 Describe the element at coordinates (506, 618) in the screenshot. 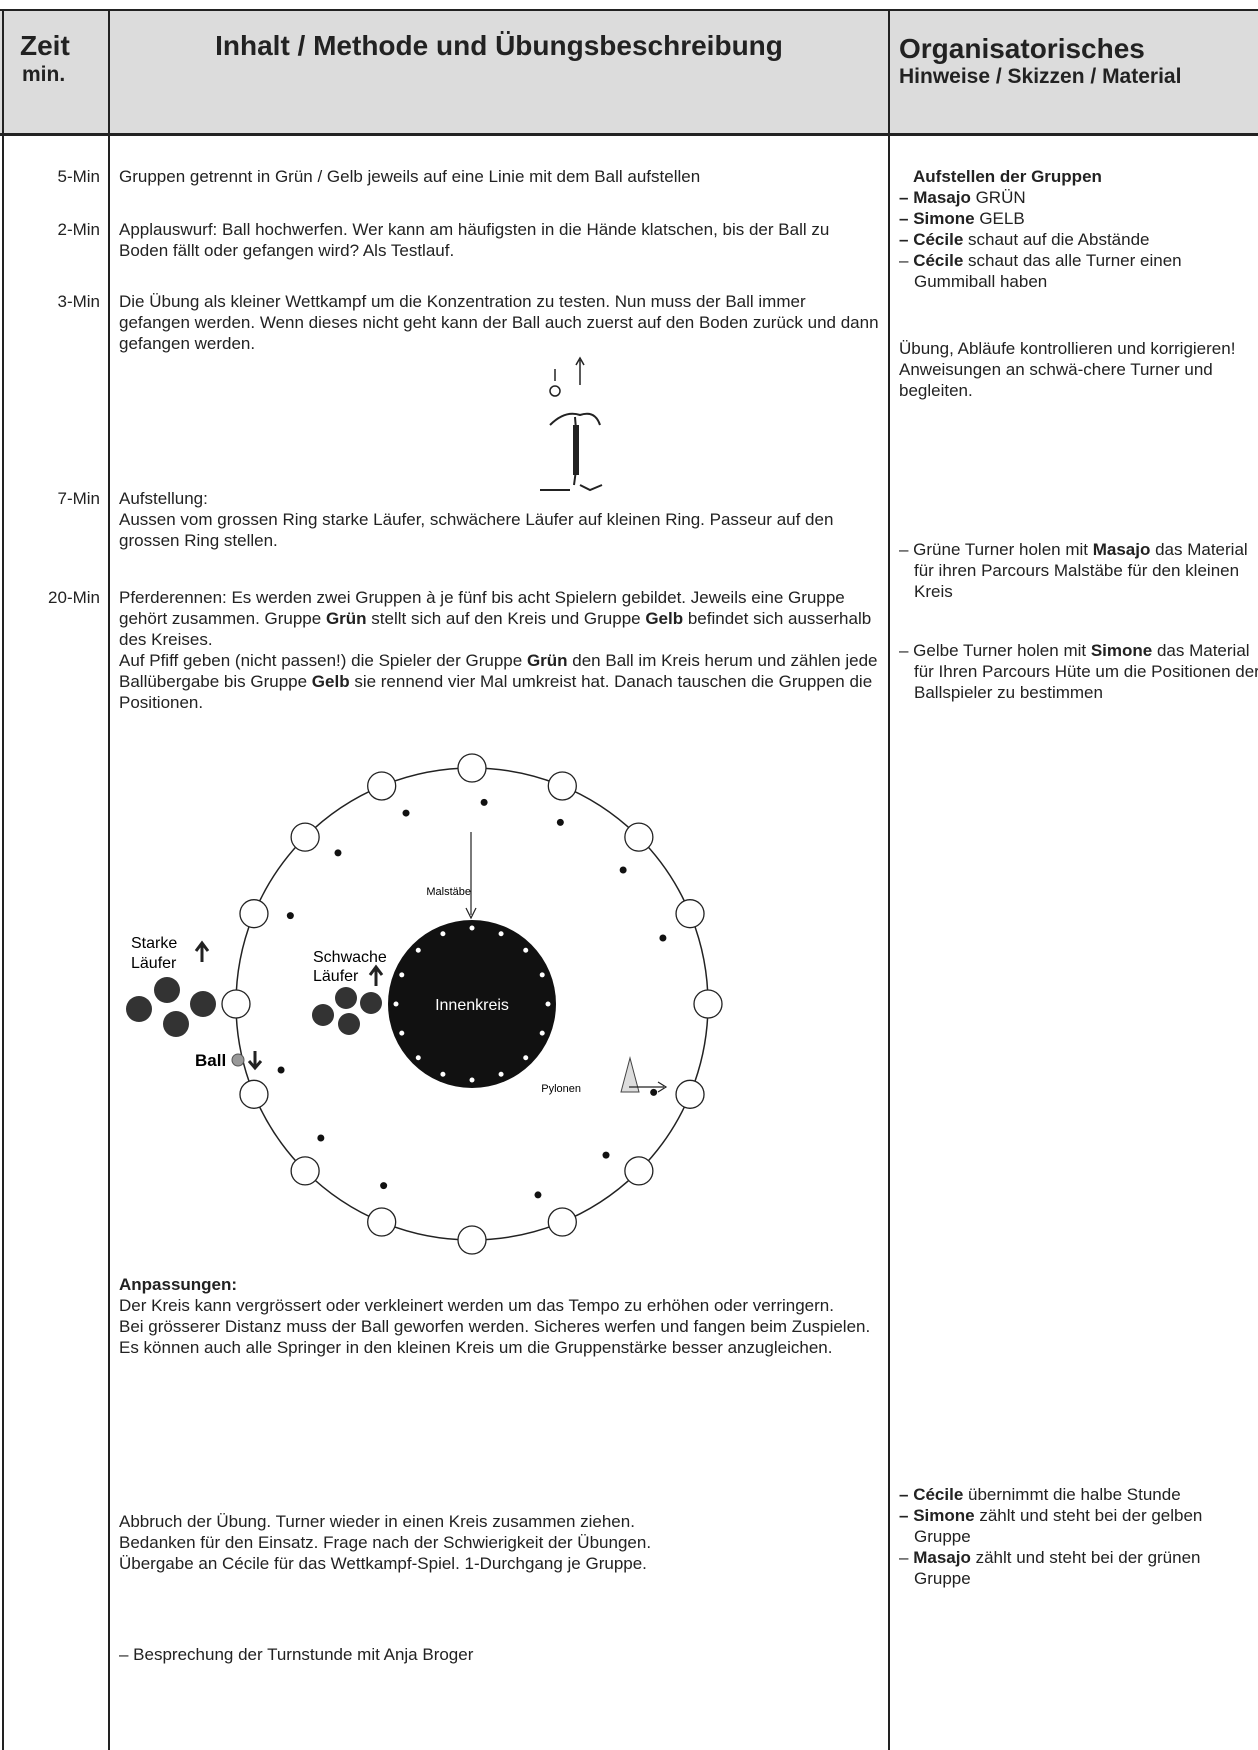

I see `text: stellt sich auf den Kreis und Gruppe` at that location.